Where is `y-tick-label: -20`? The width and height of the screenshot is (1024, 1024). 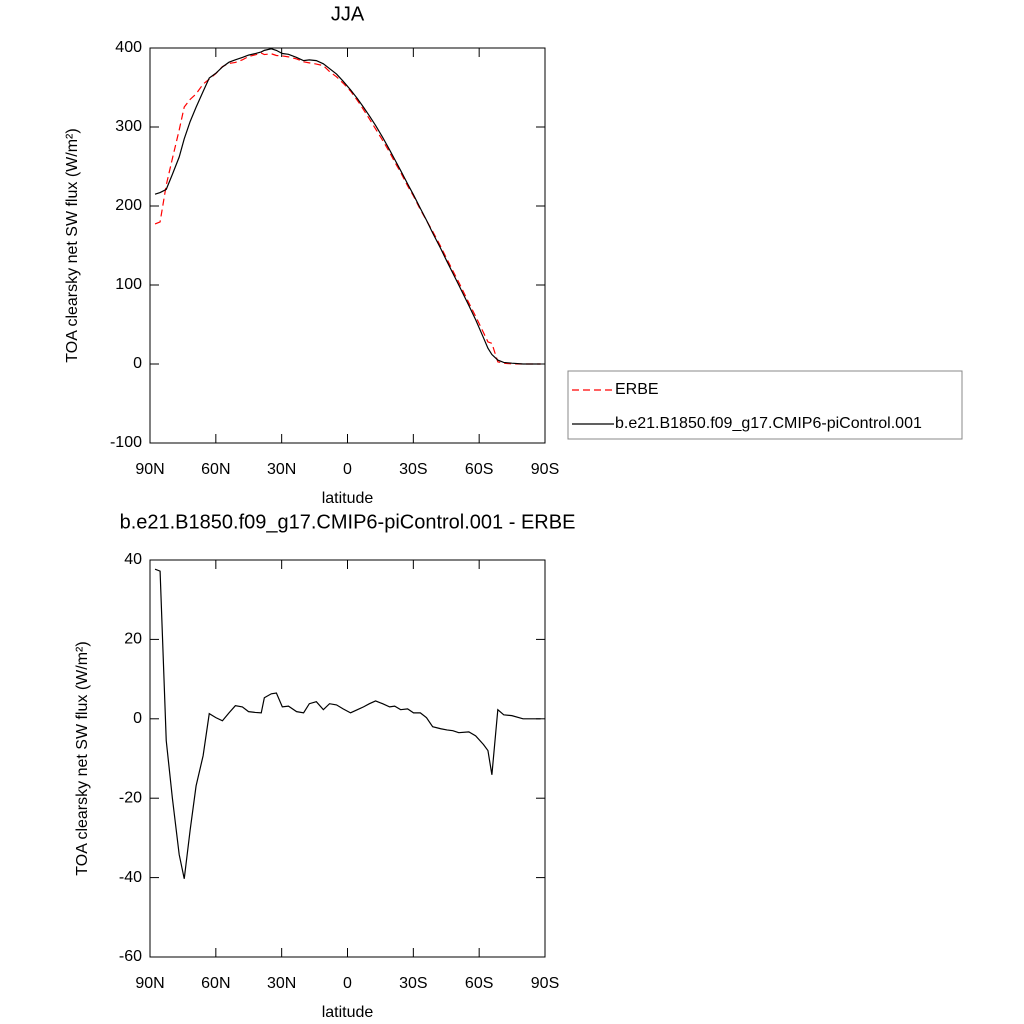
y-tick-label: -20 is located at coordinates (130, 797).